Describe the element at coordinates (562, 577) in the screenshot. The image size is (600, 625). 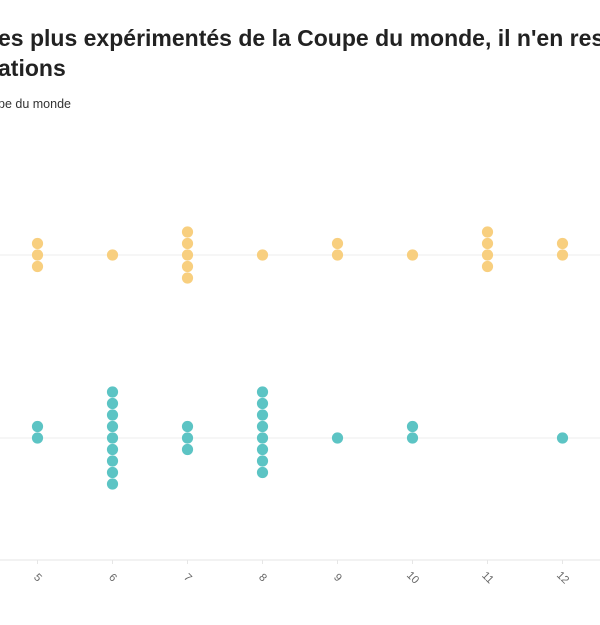
I see `x-tick-label: 12` at that location.